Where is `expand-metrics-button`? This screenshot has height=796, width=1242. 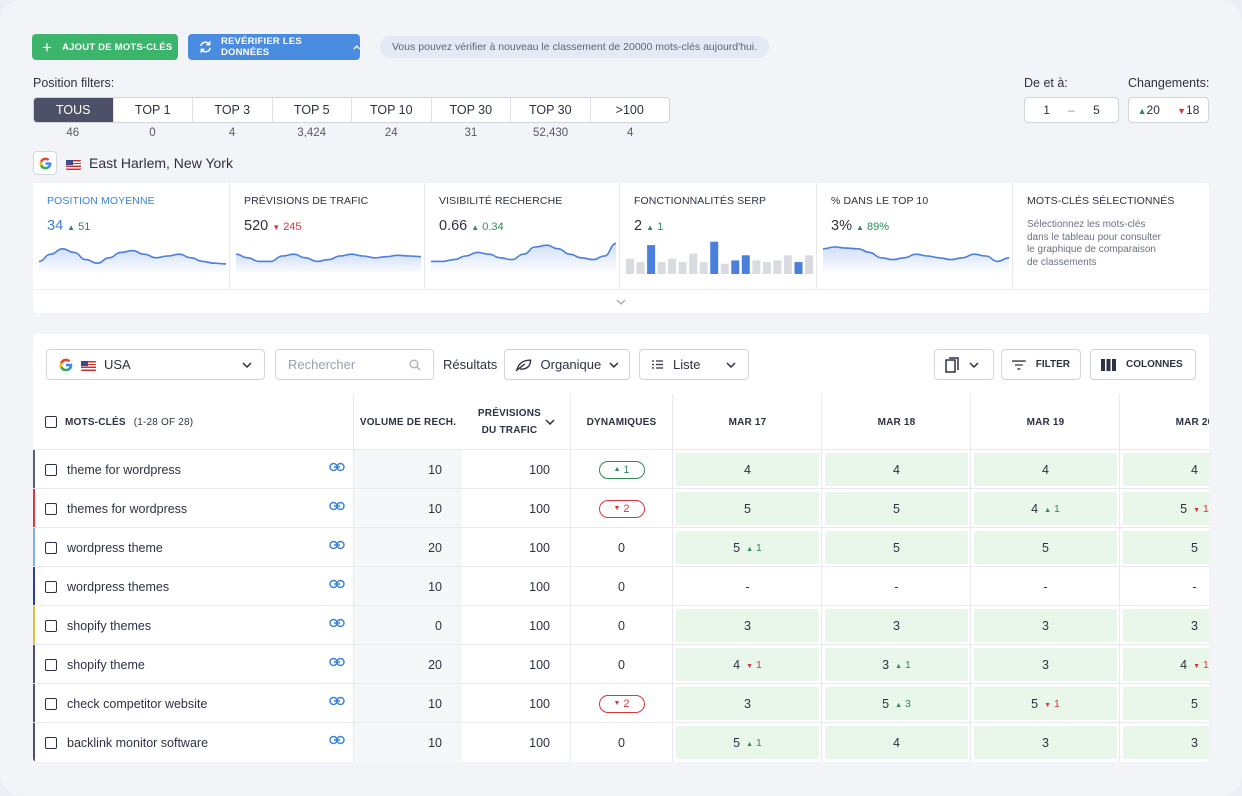
expand-metrics-button is located at coordinates (621, 301).